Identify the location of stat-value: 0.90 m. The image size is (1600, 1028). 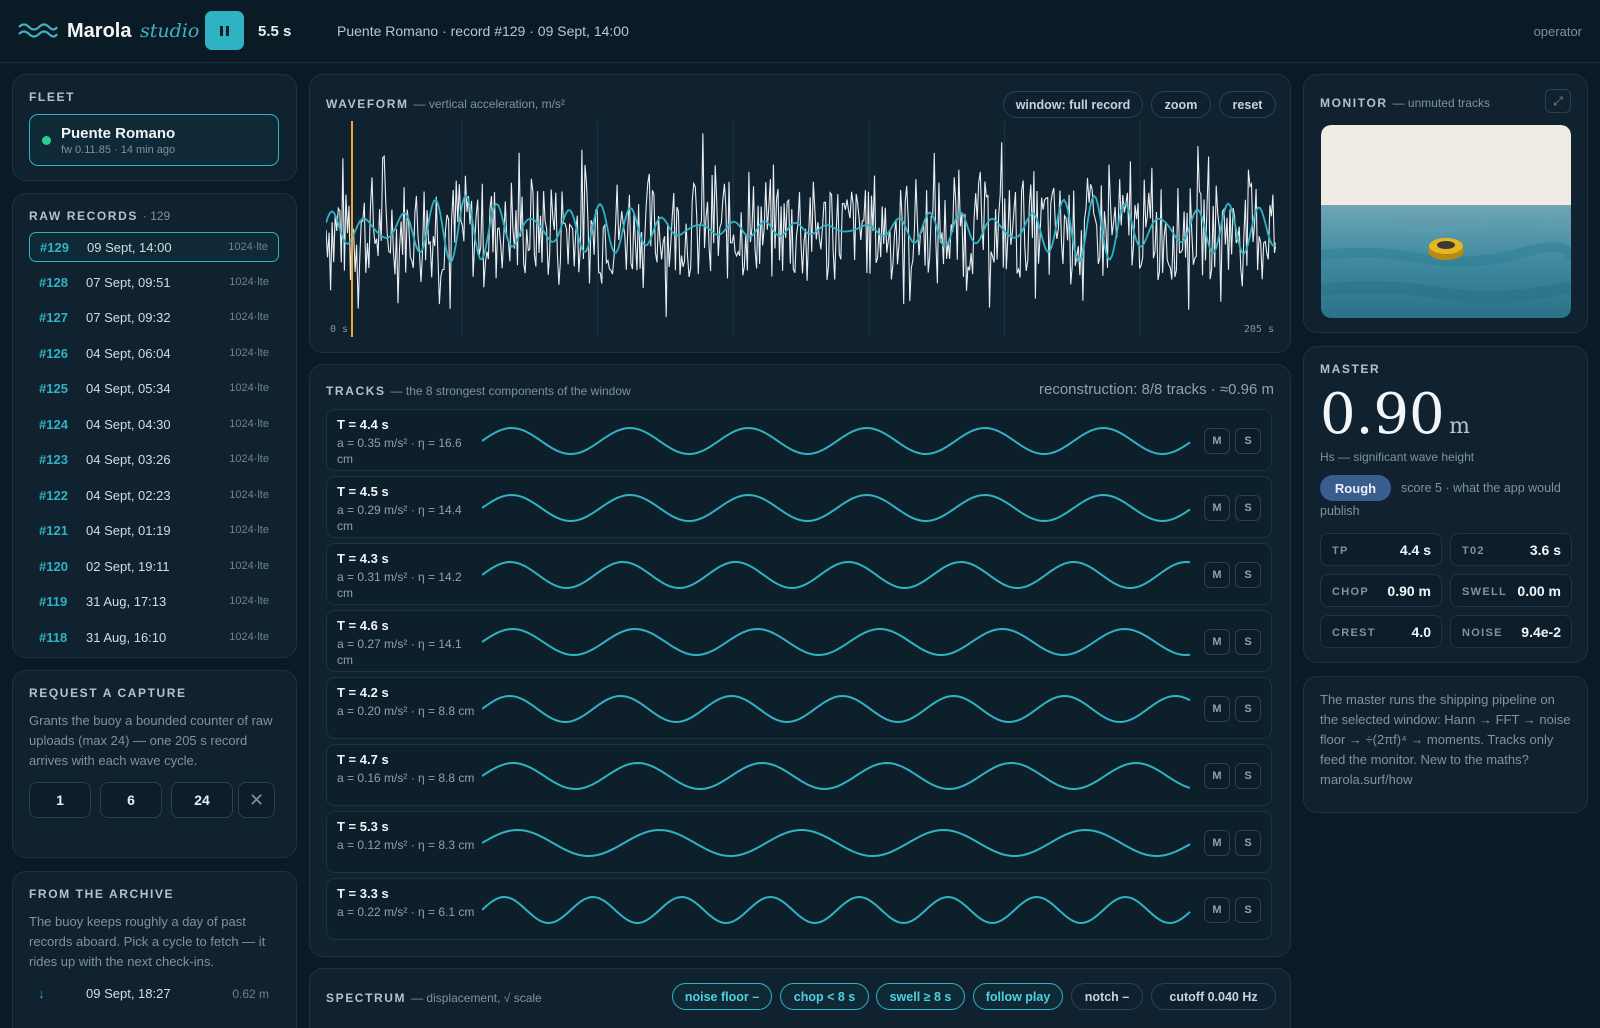
(1409, 591).